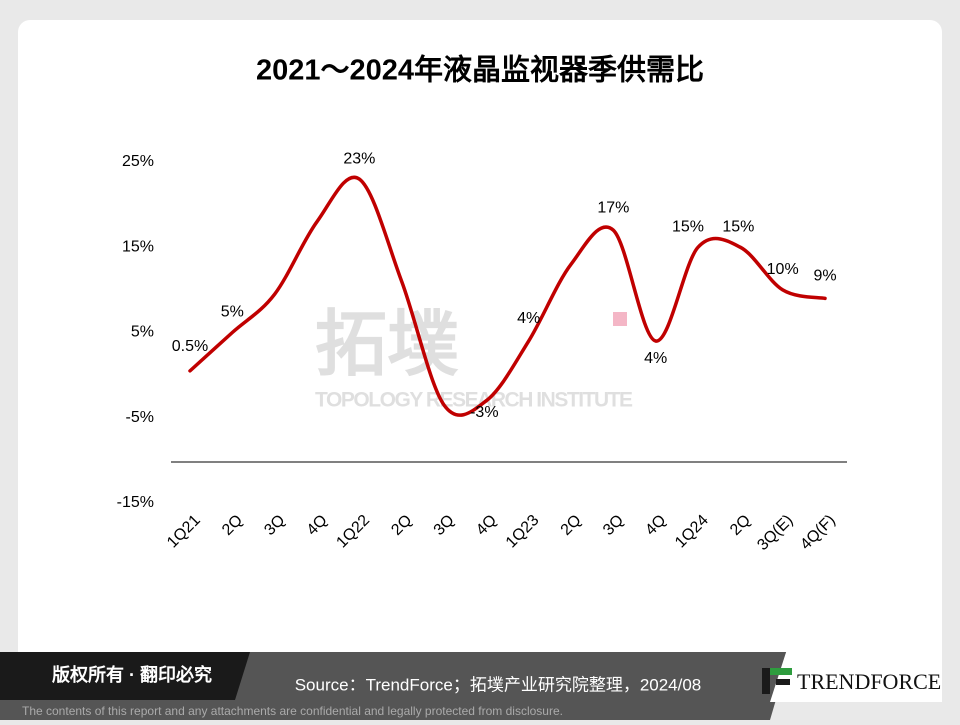  What do you see at coordinates (474, 358) in the screenshot?
I see `watermark: 拓墣 TOPOLOGY RESEARCH INSTITUTE` at bounding box center [474, 358].